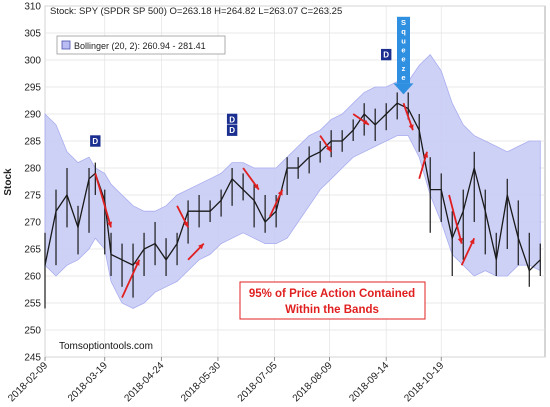  Describe the element at coordinates (32, 358) in the screenshot. I see `y-tick-label: 245` at that location.